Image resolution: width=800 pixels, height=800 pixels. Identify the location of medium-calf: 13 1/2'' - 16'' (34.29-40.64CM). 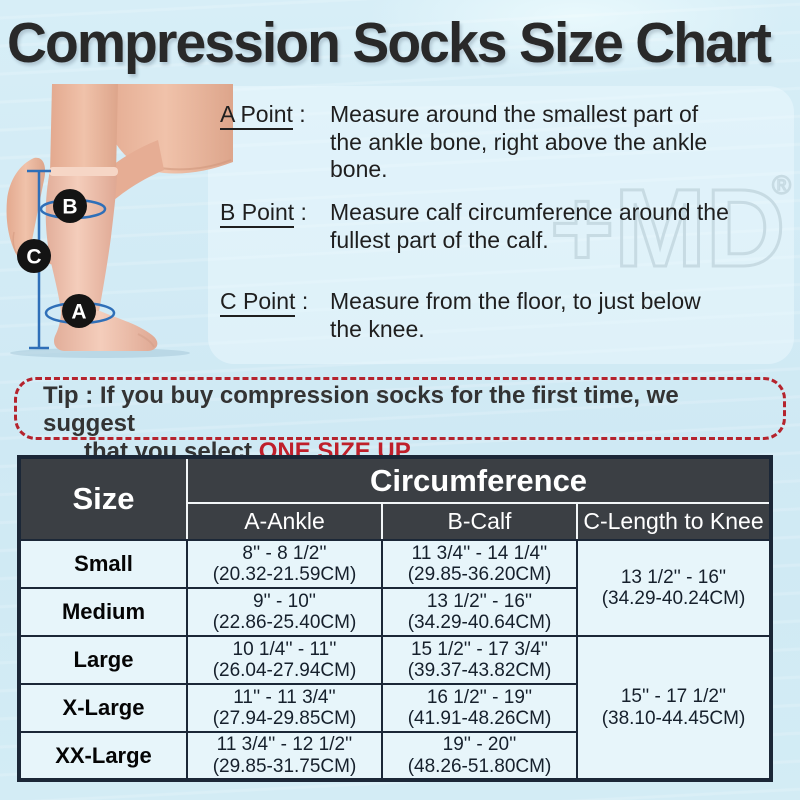
(479, 612).